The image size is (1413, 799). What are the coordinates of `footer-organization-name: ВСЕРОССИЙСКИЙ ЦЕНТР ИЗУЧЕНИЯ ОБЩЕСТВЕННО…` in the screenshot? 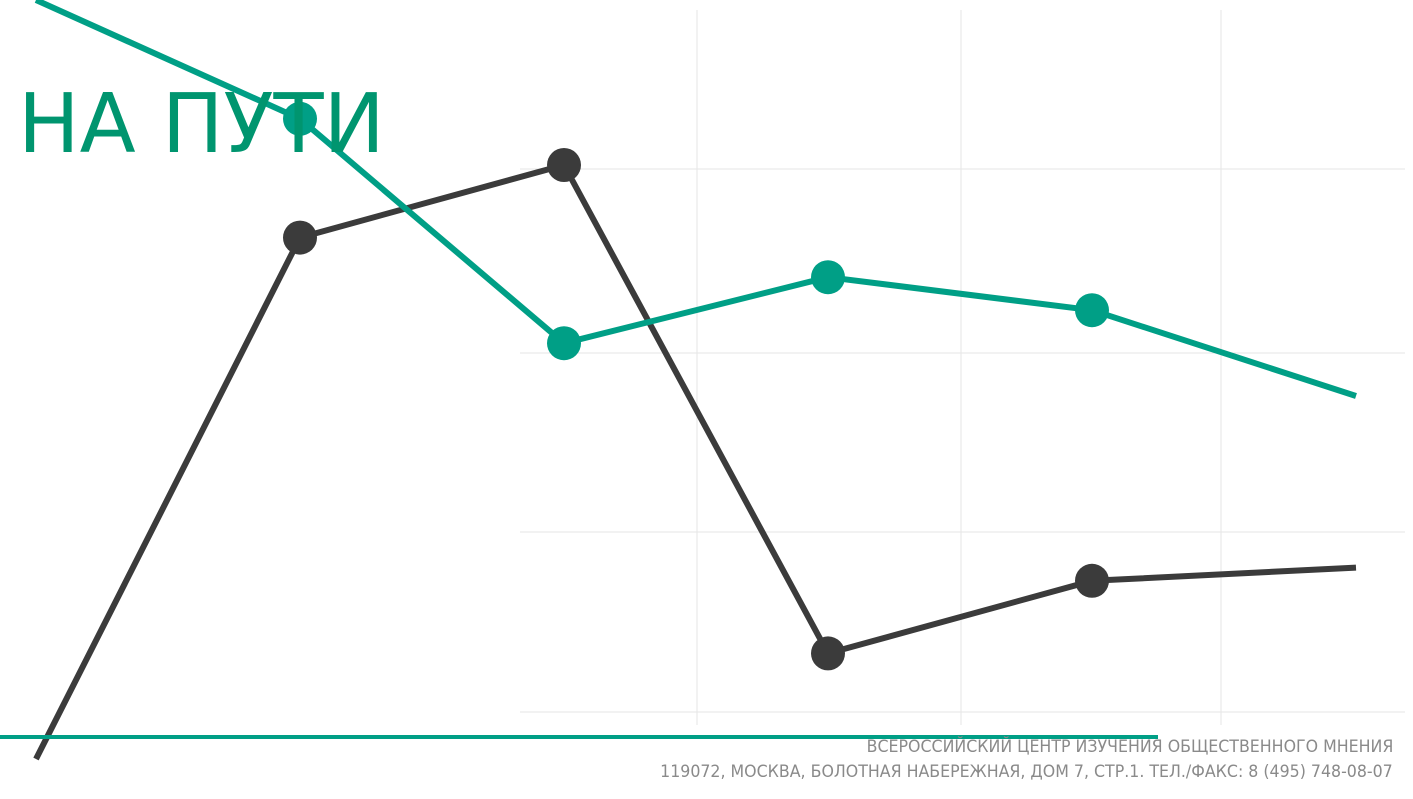 It's located at (1129, 747).